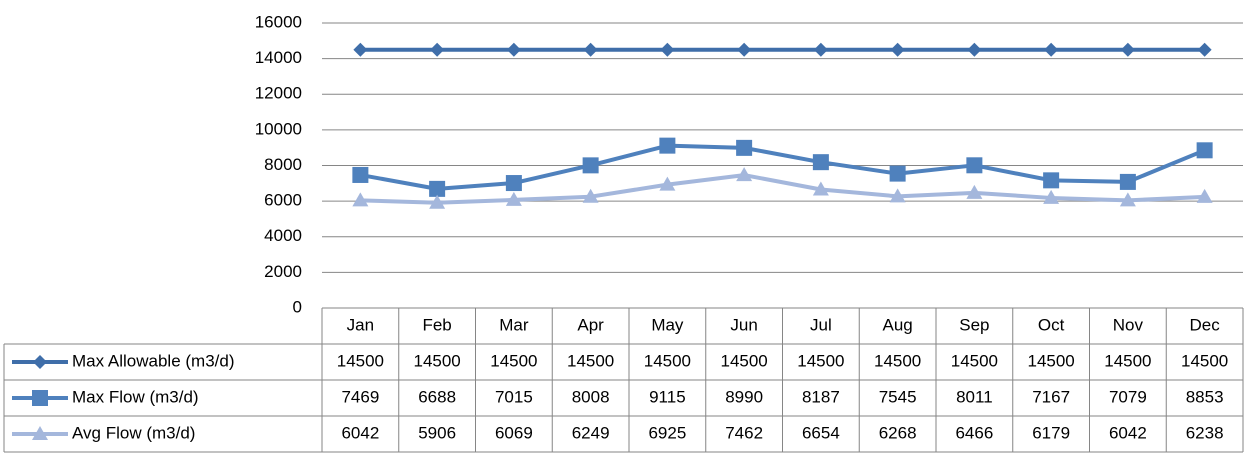 The image size is (1251, 468). I want to click on table-value: 7469, so click(360, 396).